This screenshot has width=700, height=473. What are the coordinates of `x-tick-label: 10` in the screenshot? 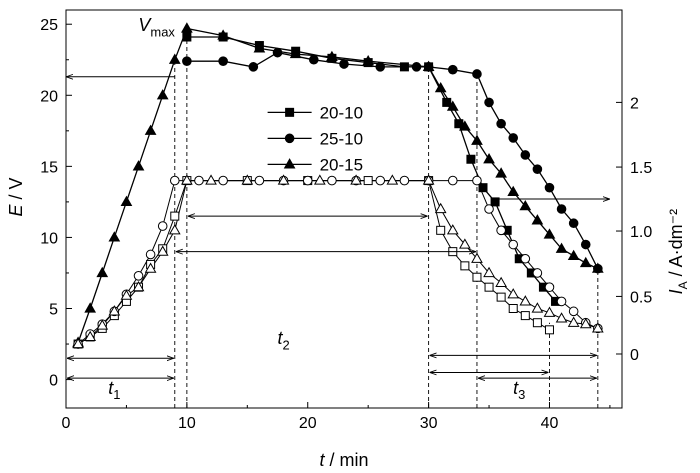 It's located at (187, 423).